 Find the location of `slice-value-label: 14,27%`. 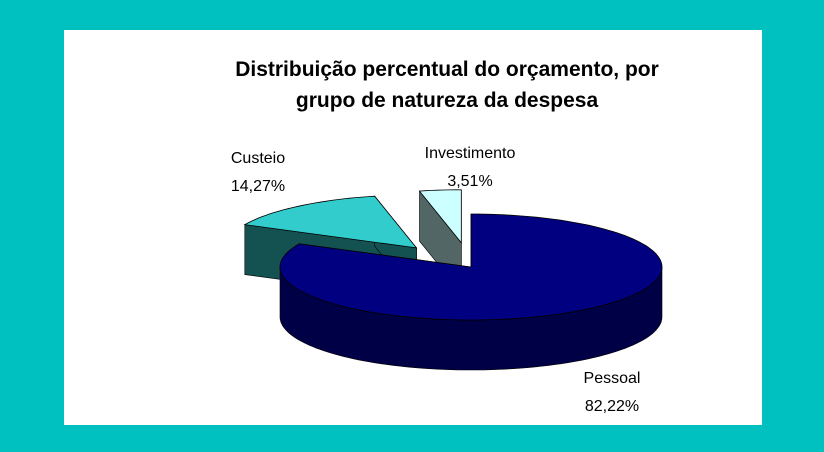

slice-value-label: 14,27% is located at coordinates (258, 186).